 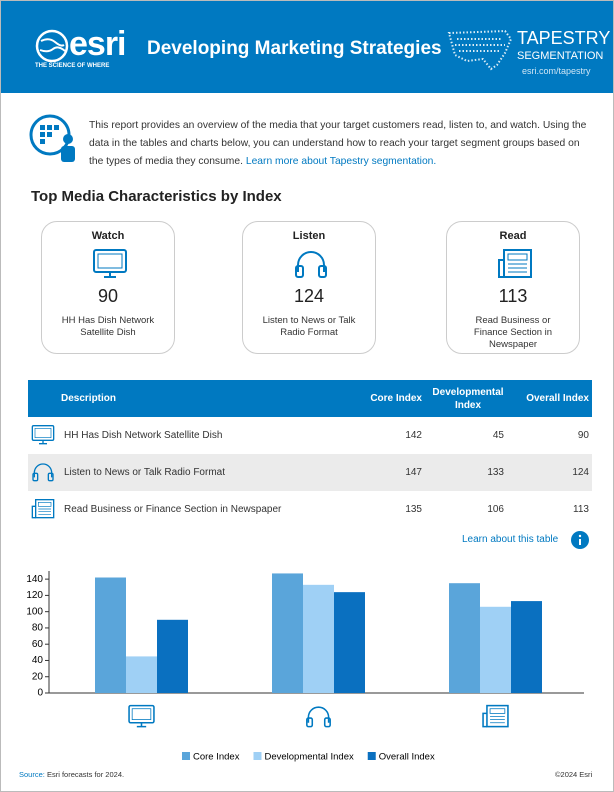 What do you see at coordinates (108, 296) in the screenshot?
I see `card-value: 90` at bounding box center [108, 296].